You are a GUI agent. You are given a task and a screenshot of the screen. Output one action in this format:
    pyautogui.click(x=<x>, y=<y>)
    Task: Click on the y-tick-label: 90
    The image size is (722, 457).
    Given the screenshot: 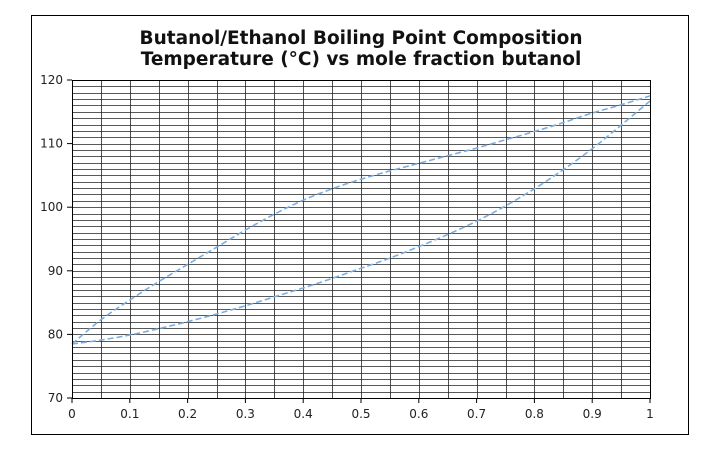 What is the action you would take?
    pyautogui.click(x=55, y=271)
    